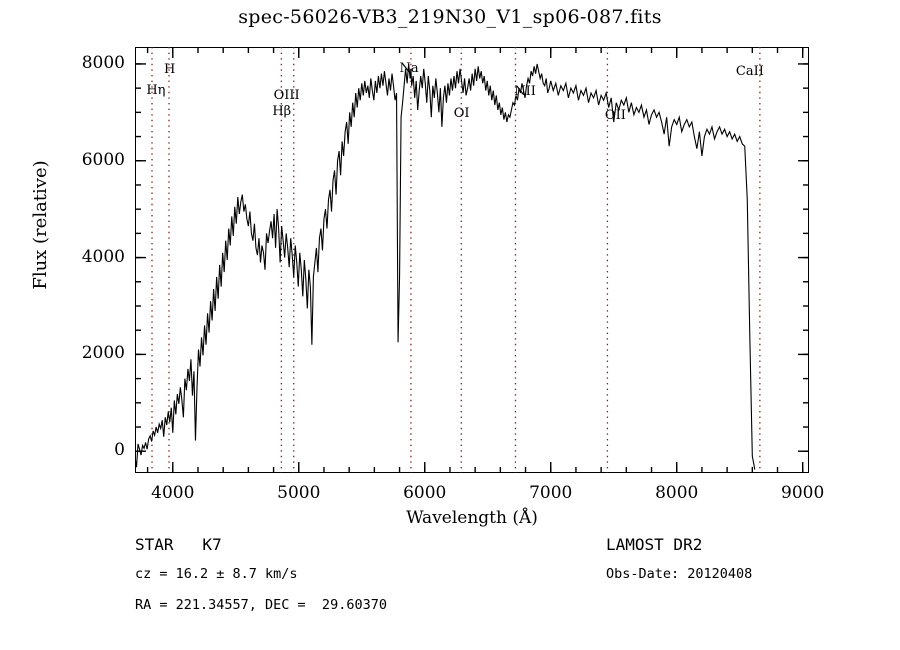 The height and width of the screenshot is (650, 900). I want to click on y-tick-label: 0, so click(119, 450).